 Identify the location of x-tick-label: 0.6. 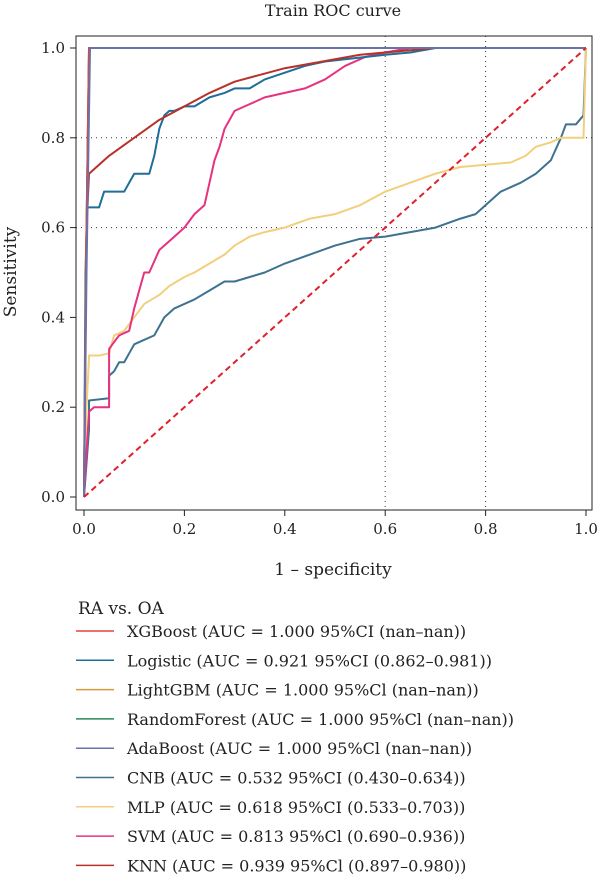
(385, 529).